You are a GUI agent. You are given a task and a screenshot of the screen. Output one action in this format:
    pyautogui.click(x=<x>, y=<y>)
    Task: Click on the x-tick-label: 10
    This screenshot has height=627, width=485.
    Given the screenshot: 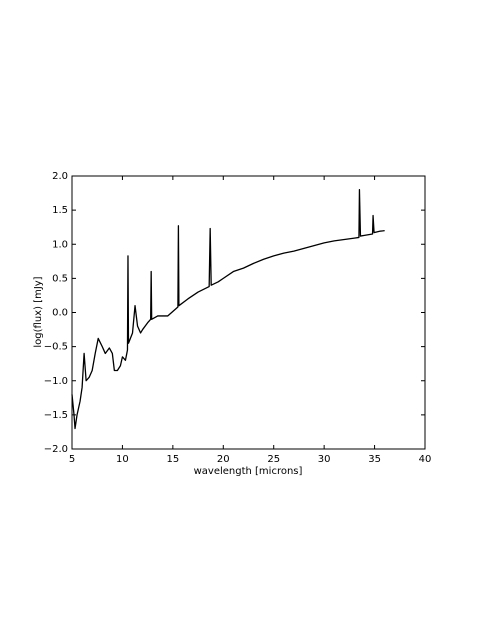 What is the action you would take?
    pyautogui.click(x=122, y=459)
    